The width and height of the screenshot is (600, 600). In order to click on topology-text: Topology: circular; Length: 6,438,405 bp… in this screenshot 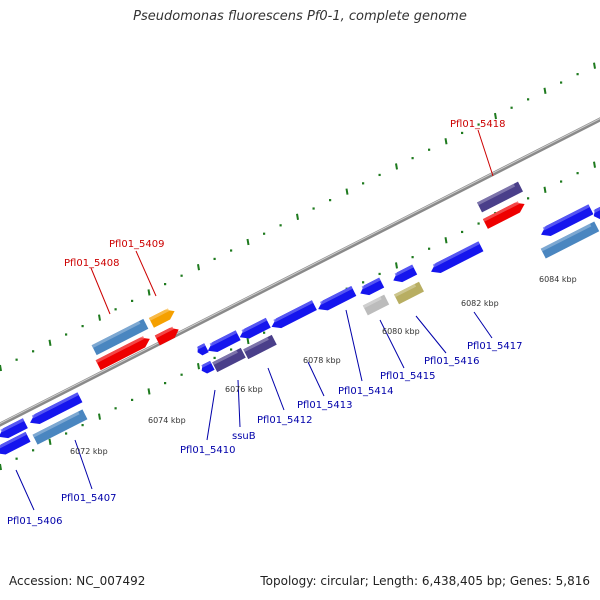, I will do `click(425, 581)`.